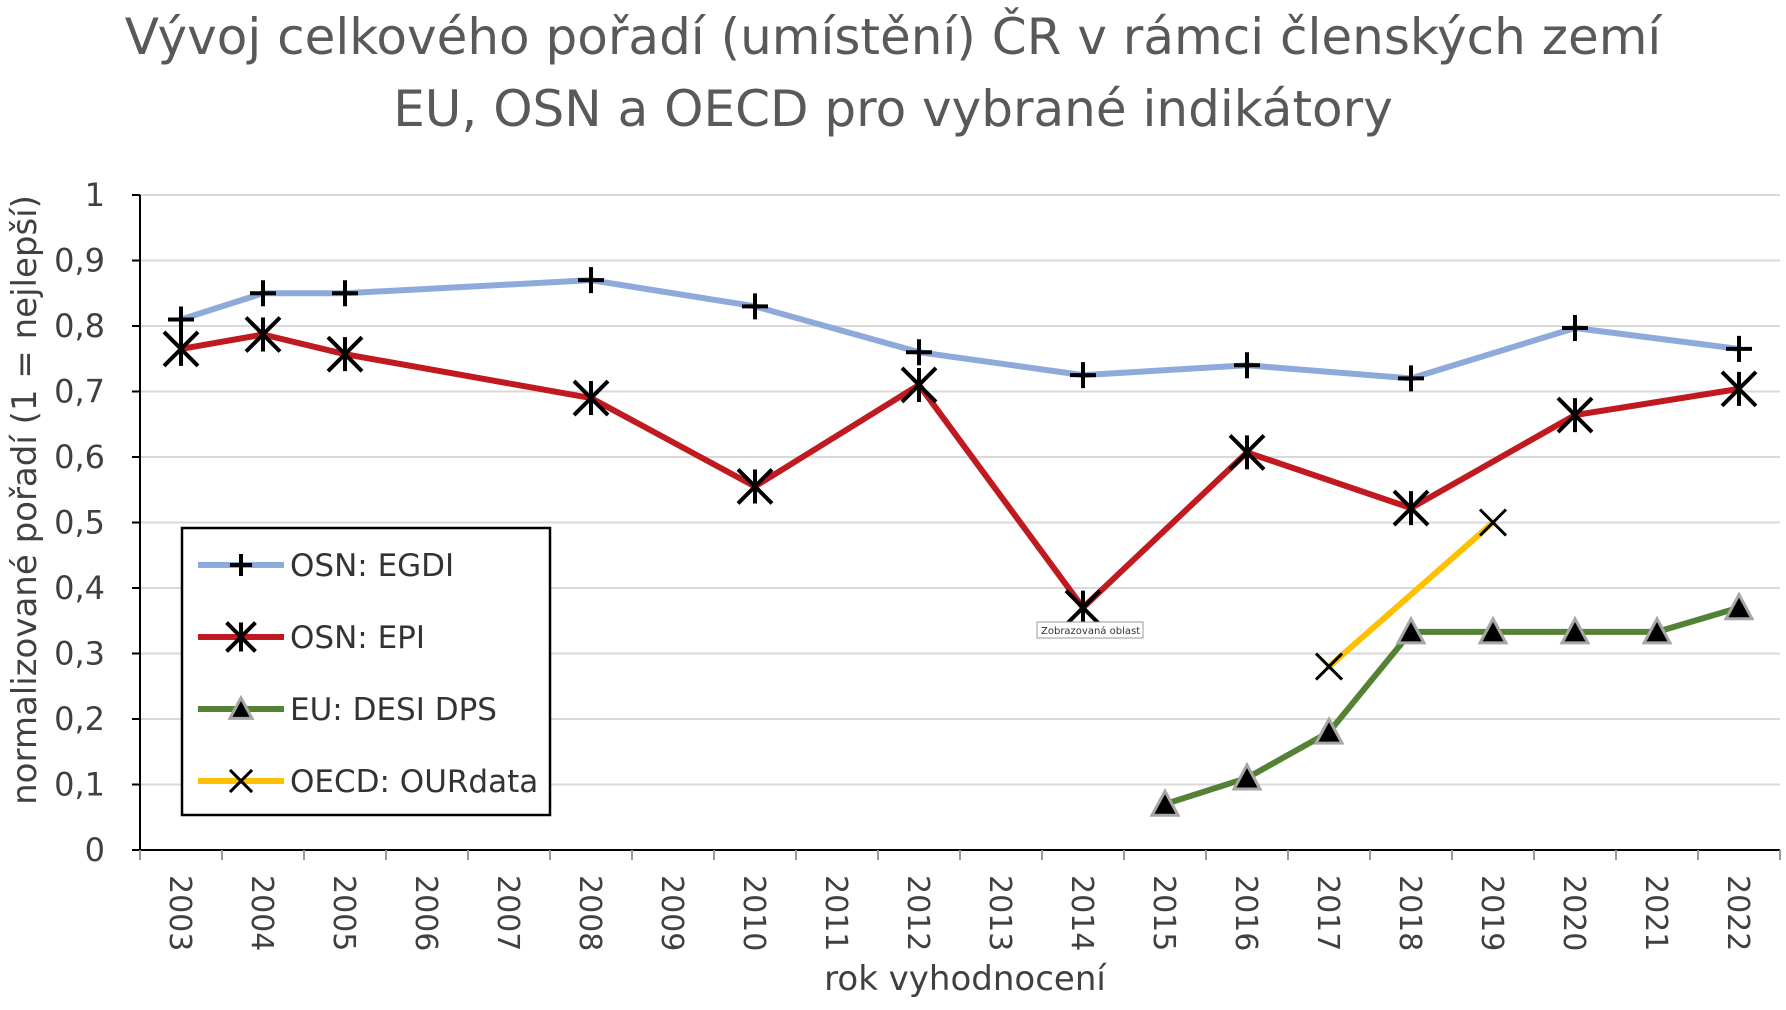 The width and height of the screenshot is (1786, 1010). Describe the element at coordinates (1737, 913) in the screenshot. I see `x-tick-label: 2022` at that location.